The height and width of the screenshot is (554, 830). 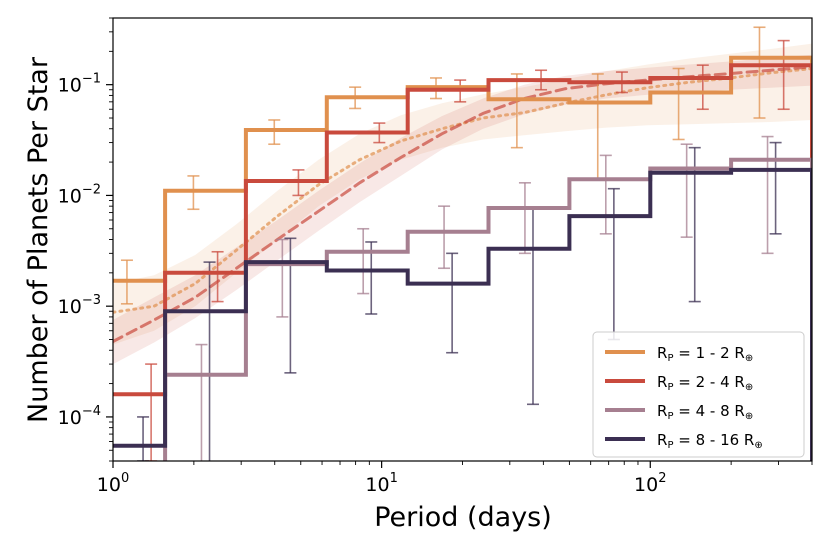 I want to click on x-tick-label: 10⁰, so click(x=113, y=483).